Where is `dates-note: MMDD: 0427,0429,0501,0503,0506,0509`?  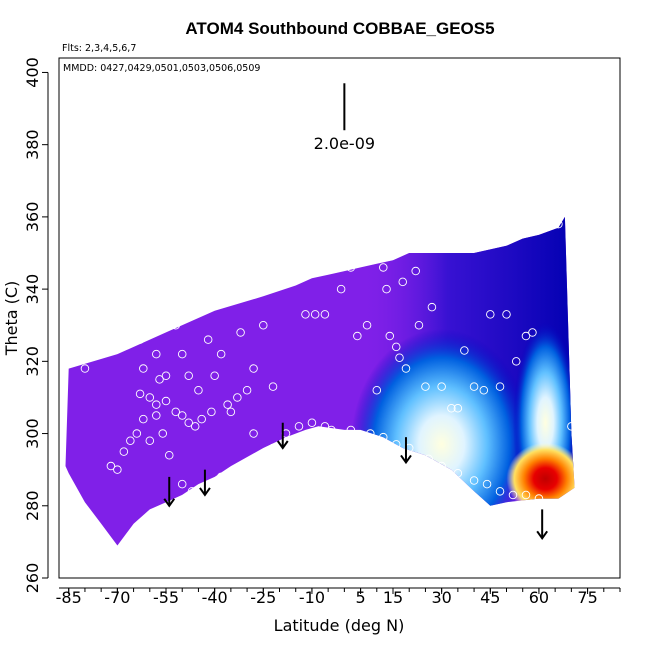
dates-note: MMDD: 0427,0429,0501,0503,0506,0509 is located at coordinates (161, 68).